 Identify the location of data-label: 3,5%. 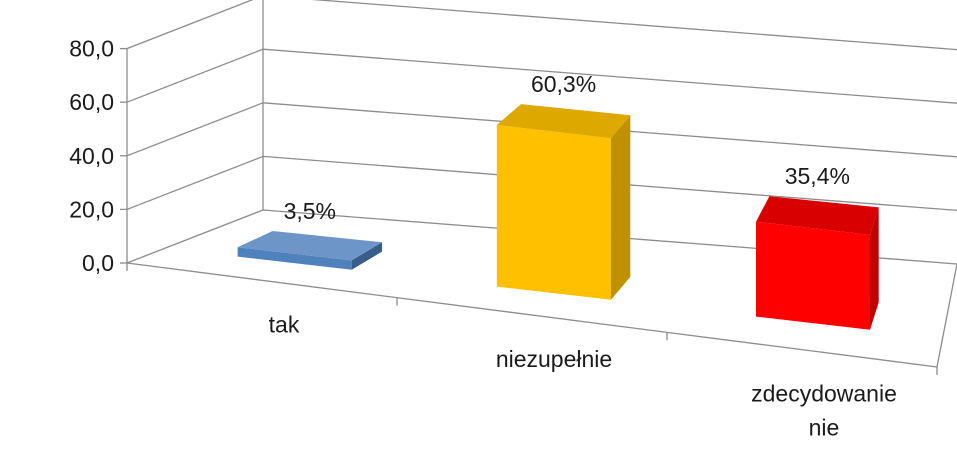
(310, 211).